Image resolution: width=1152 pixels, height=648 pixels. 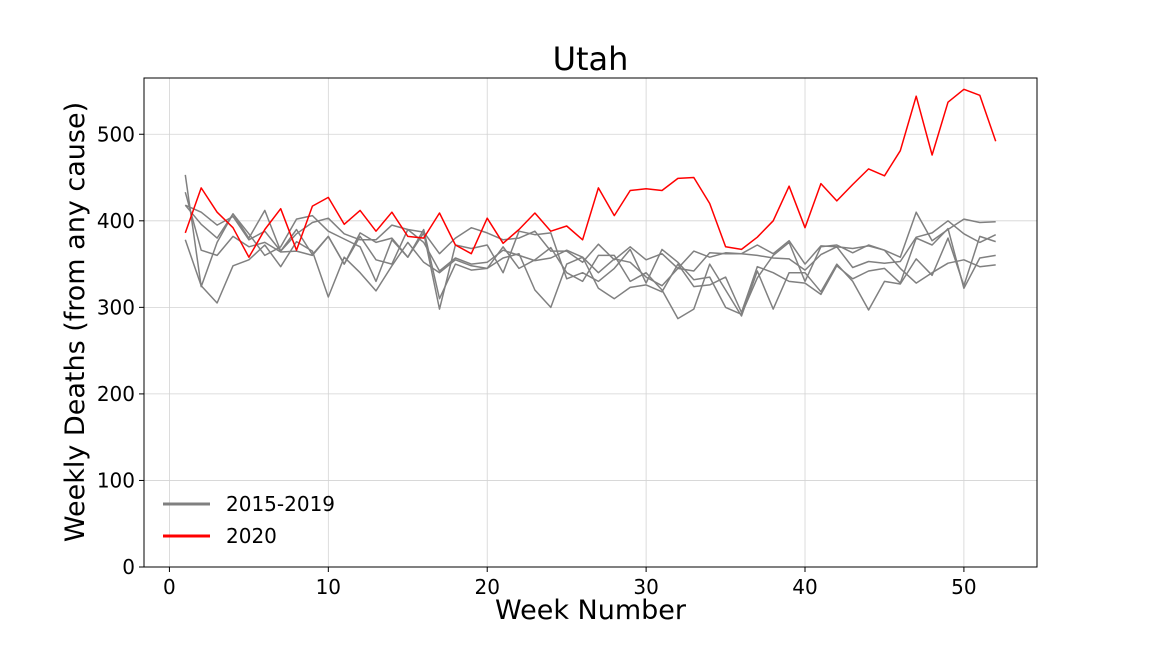 What do you see at coordinates (570, 583) in the screenshot?
I see `x-axis-ticks: 0 10 20 30 40 50` at bounding box center [570, 583].